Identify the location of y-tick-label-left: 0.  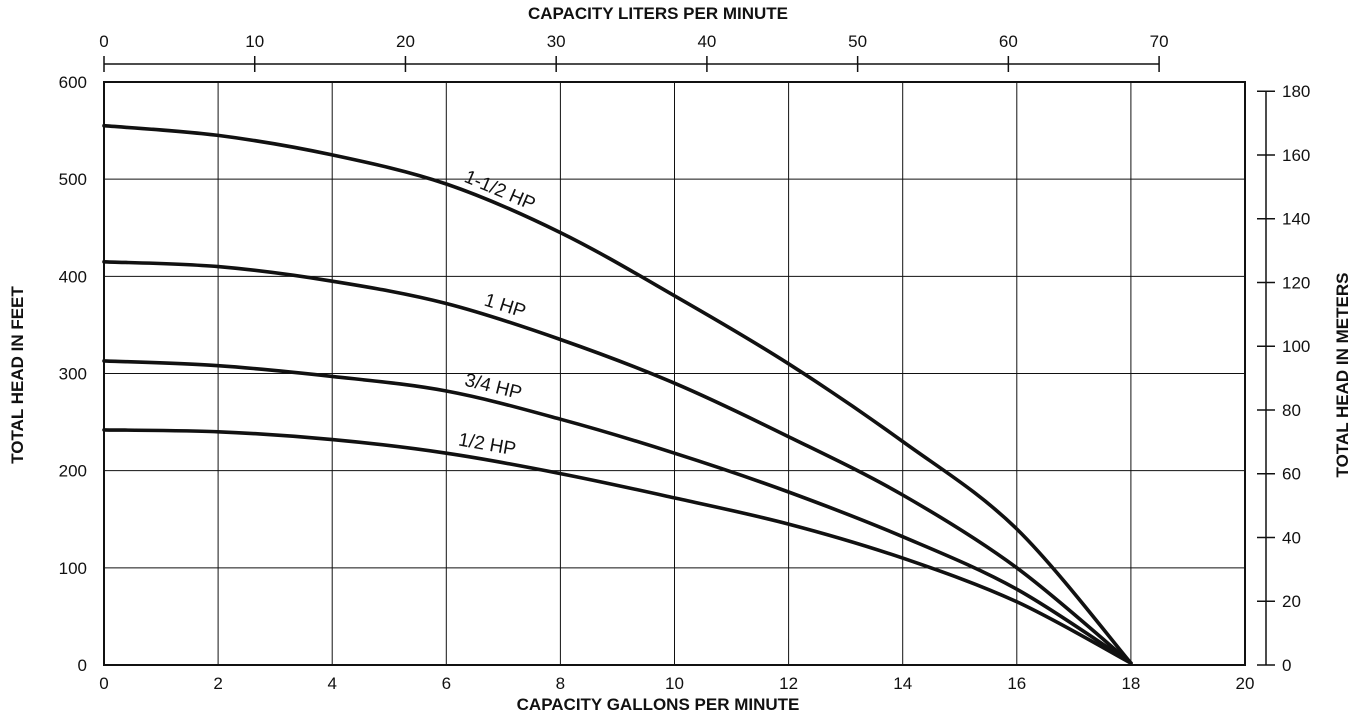
(82, 665).